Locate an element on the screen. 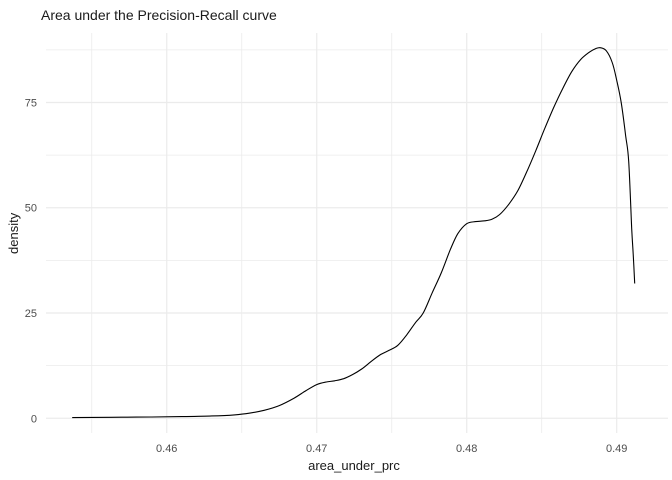 The image size is (672, 480). chart-title: Area under the Precision-Recall curve is located at coordinates (159, 15).